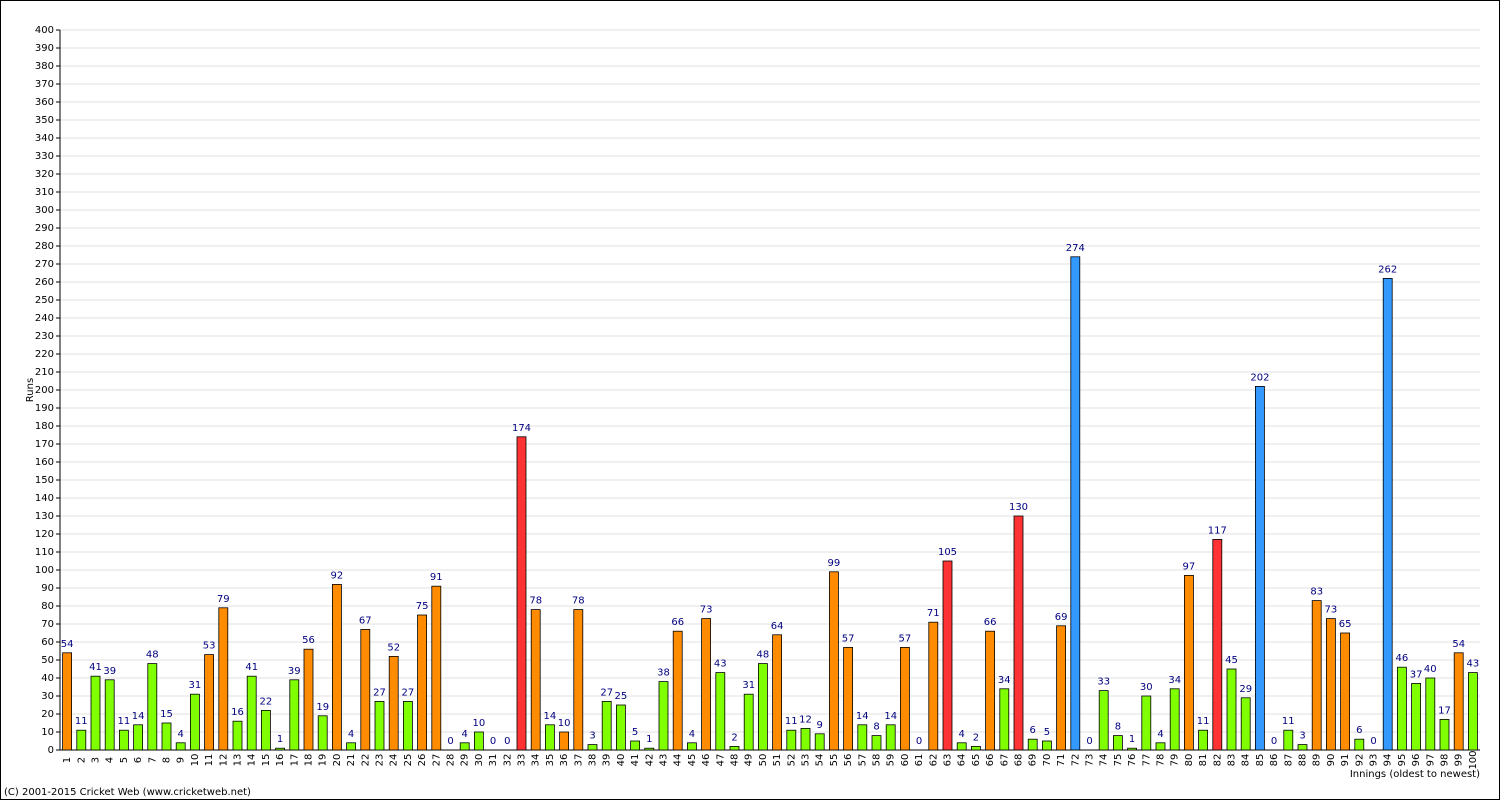 The height and width of the screenshot is (800, 1500). I want to click on x-tick-label: 56, so click(848, 760).